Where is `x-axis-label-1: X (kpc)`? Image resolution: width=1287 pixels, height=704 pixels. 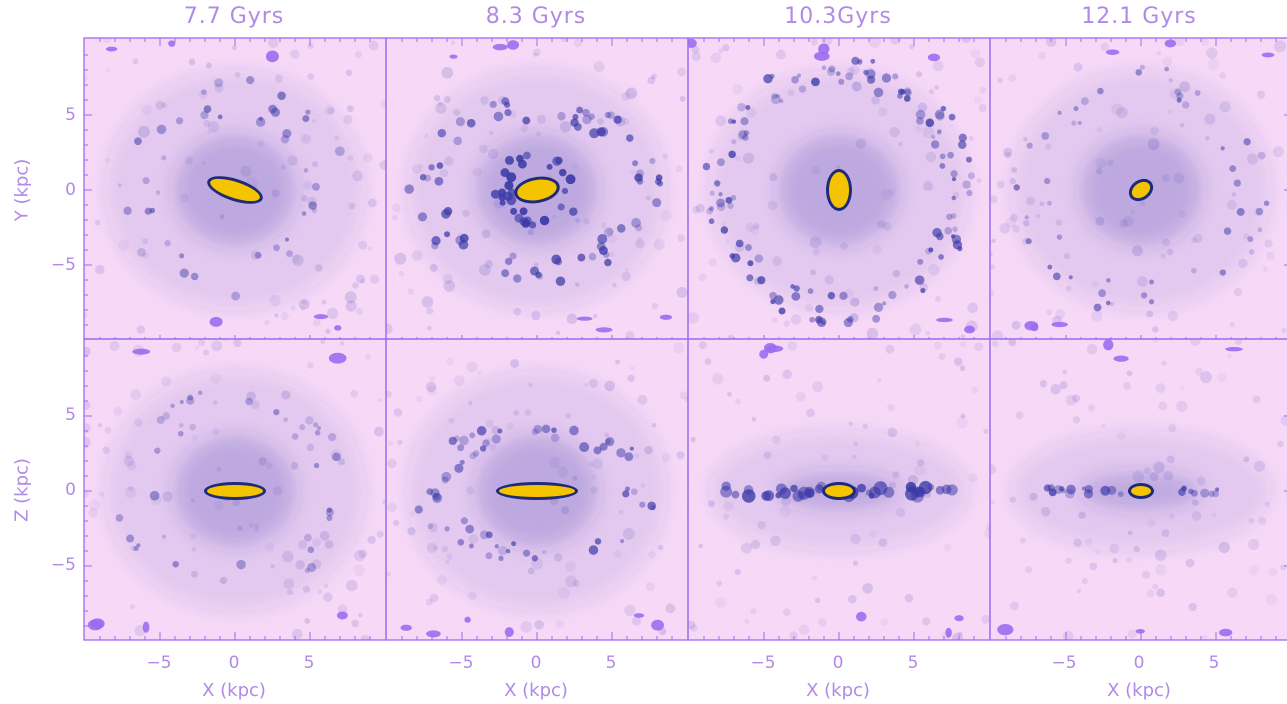 x-axis-label-1: X (kpc) is located at coordinates (234, 690).